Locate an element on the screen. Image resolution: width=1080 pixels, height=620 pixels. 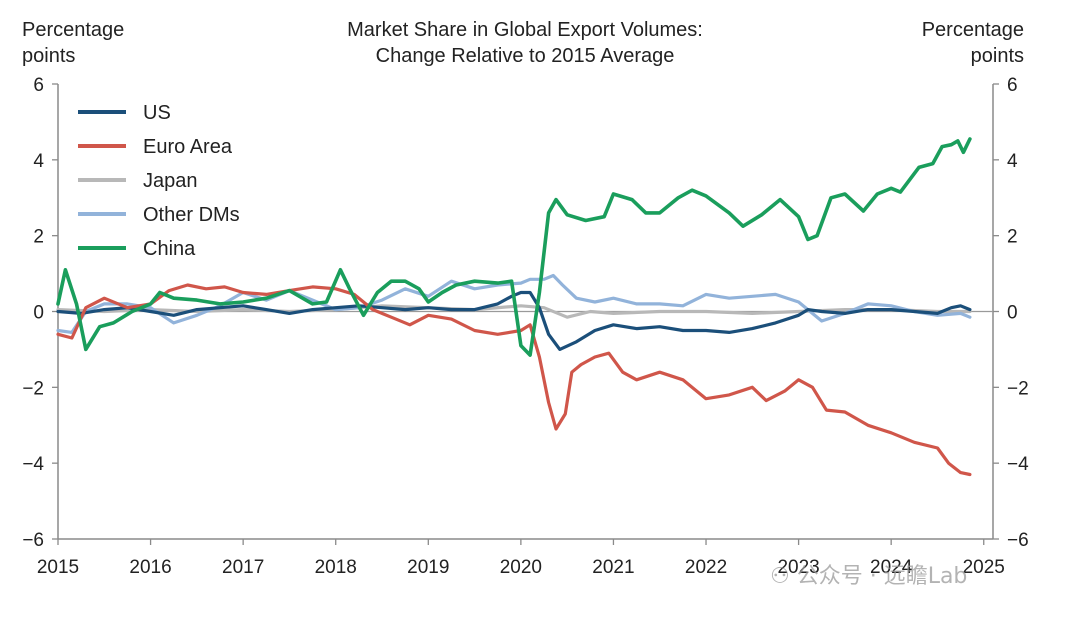
x-tick-label: 2016 is located at coordinates (150, 567).